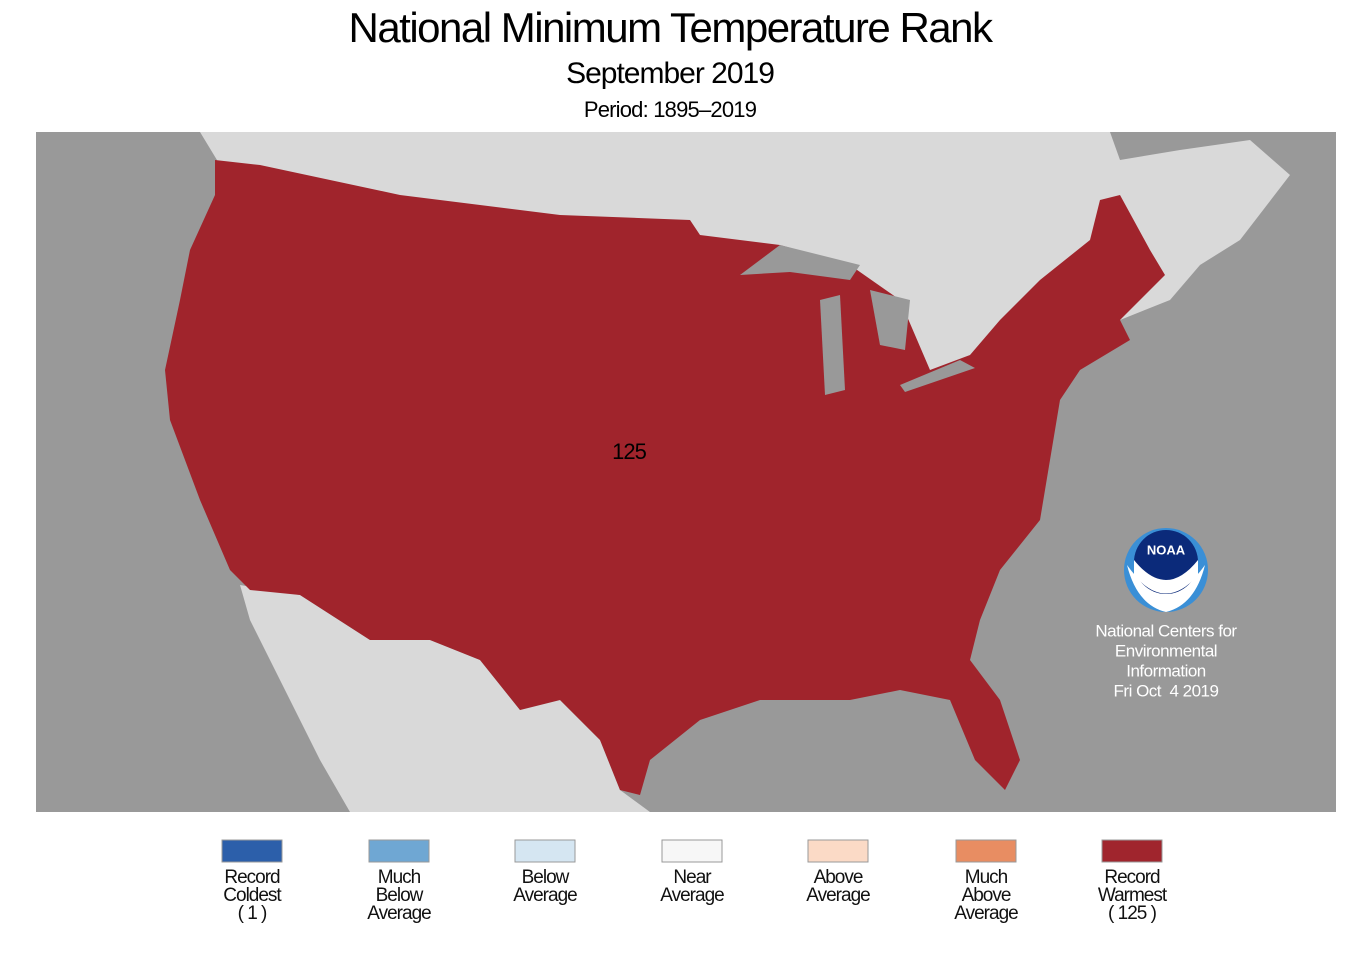 This screenshot has width=1372, height=959. Describe the element at coordinates (670, 109) in the screenshot. I see `period: Period: 1895–2019` at that location.